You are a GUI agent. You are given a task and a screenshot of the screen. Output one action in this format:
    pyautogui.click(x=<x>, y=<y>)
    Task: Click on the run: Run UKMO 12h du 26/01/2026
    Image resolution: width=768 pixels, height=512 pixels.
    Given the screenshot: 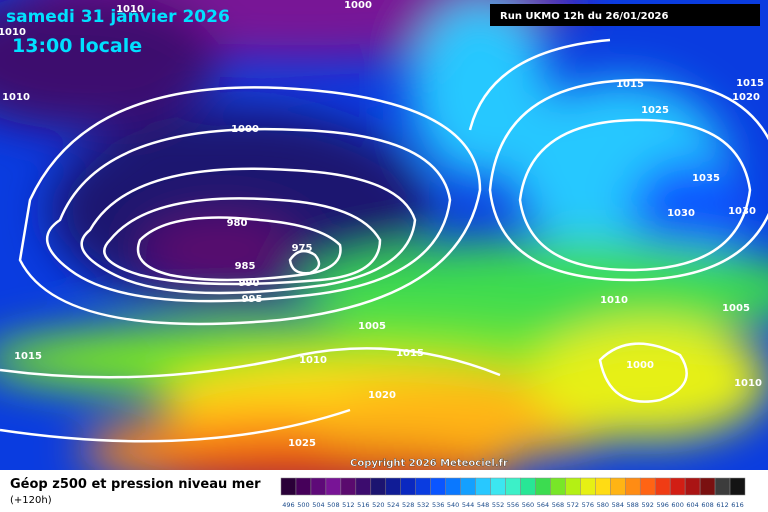 What is the action you would take?
    pyautogui.click(x=584, y=16)
    